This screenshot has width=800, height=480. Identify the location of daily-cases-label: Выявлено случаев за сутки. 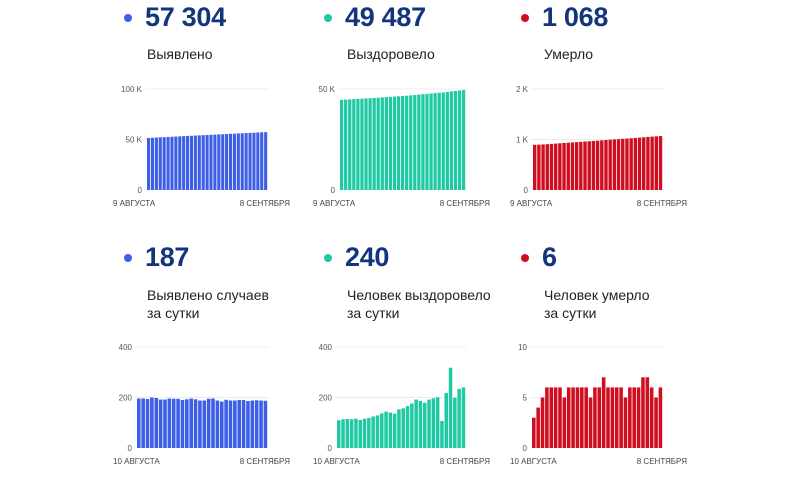
(208, 304).